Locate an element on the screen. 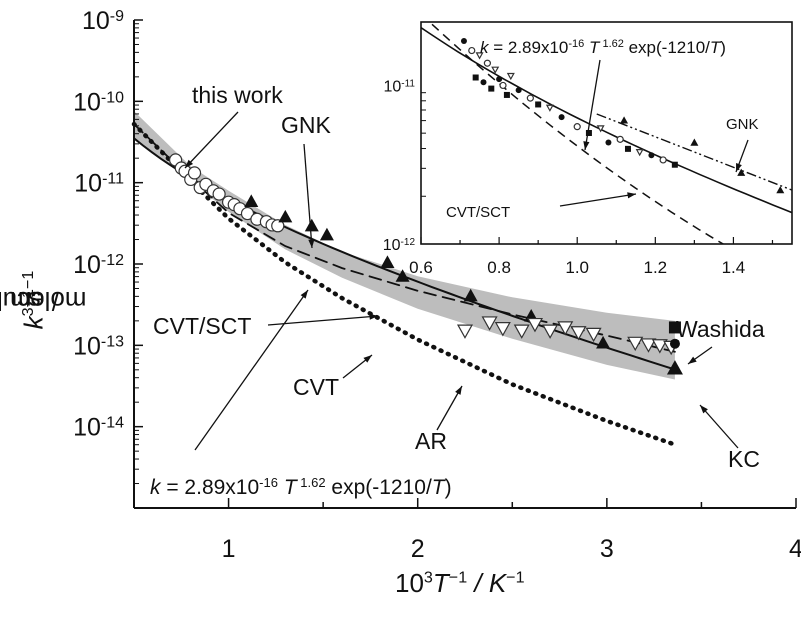  inset-y-tick-label: 10-11 is located at coordinates (399, 87).